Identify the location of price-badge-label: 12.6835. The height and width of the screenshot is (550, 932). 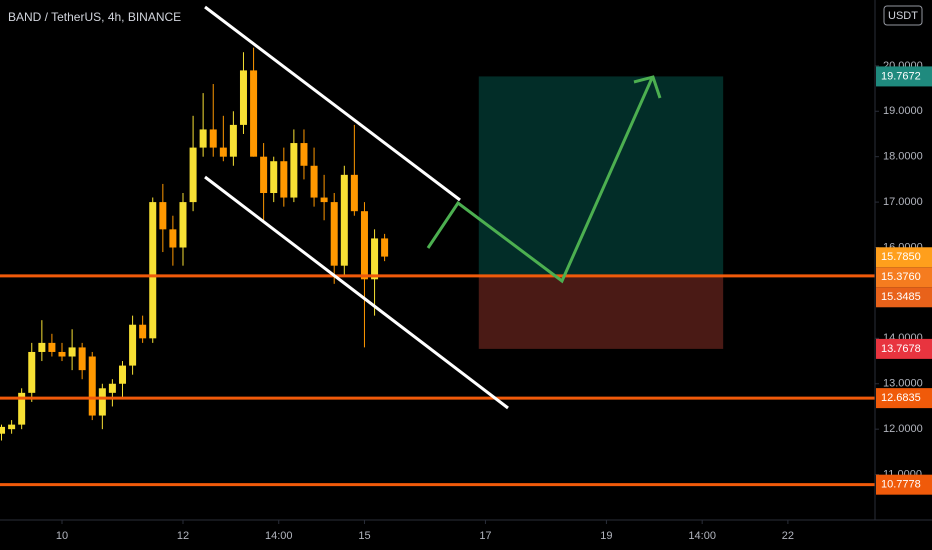
(901, 398).